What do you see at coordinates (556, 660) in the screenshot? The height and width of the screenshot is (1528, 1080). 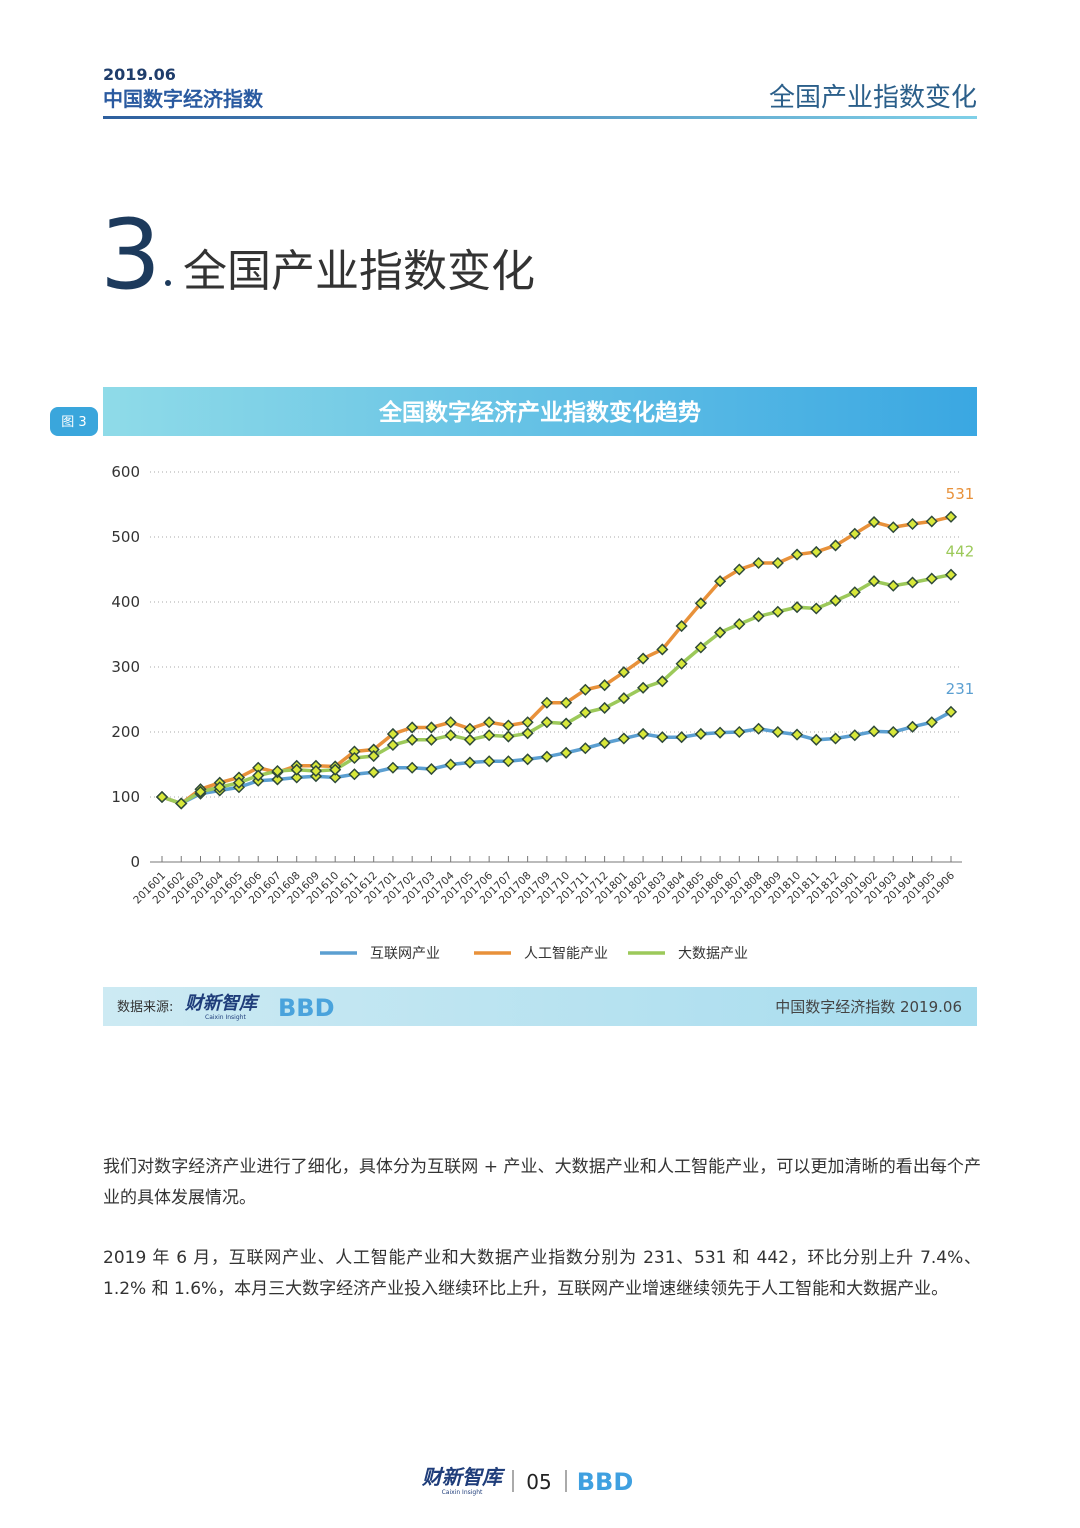 I see `series-line` at bounding box center [556, 660].